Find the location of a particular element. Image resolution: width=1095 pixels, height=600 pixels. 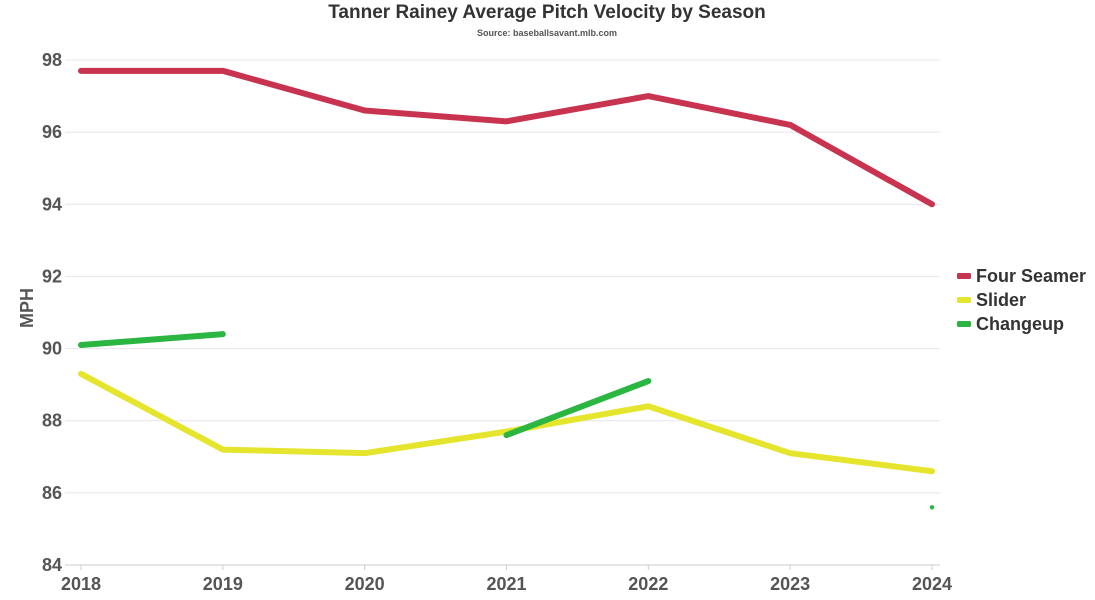

y-axis-title: MPH is located at coordinates (27, 308).